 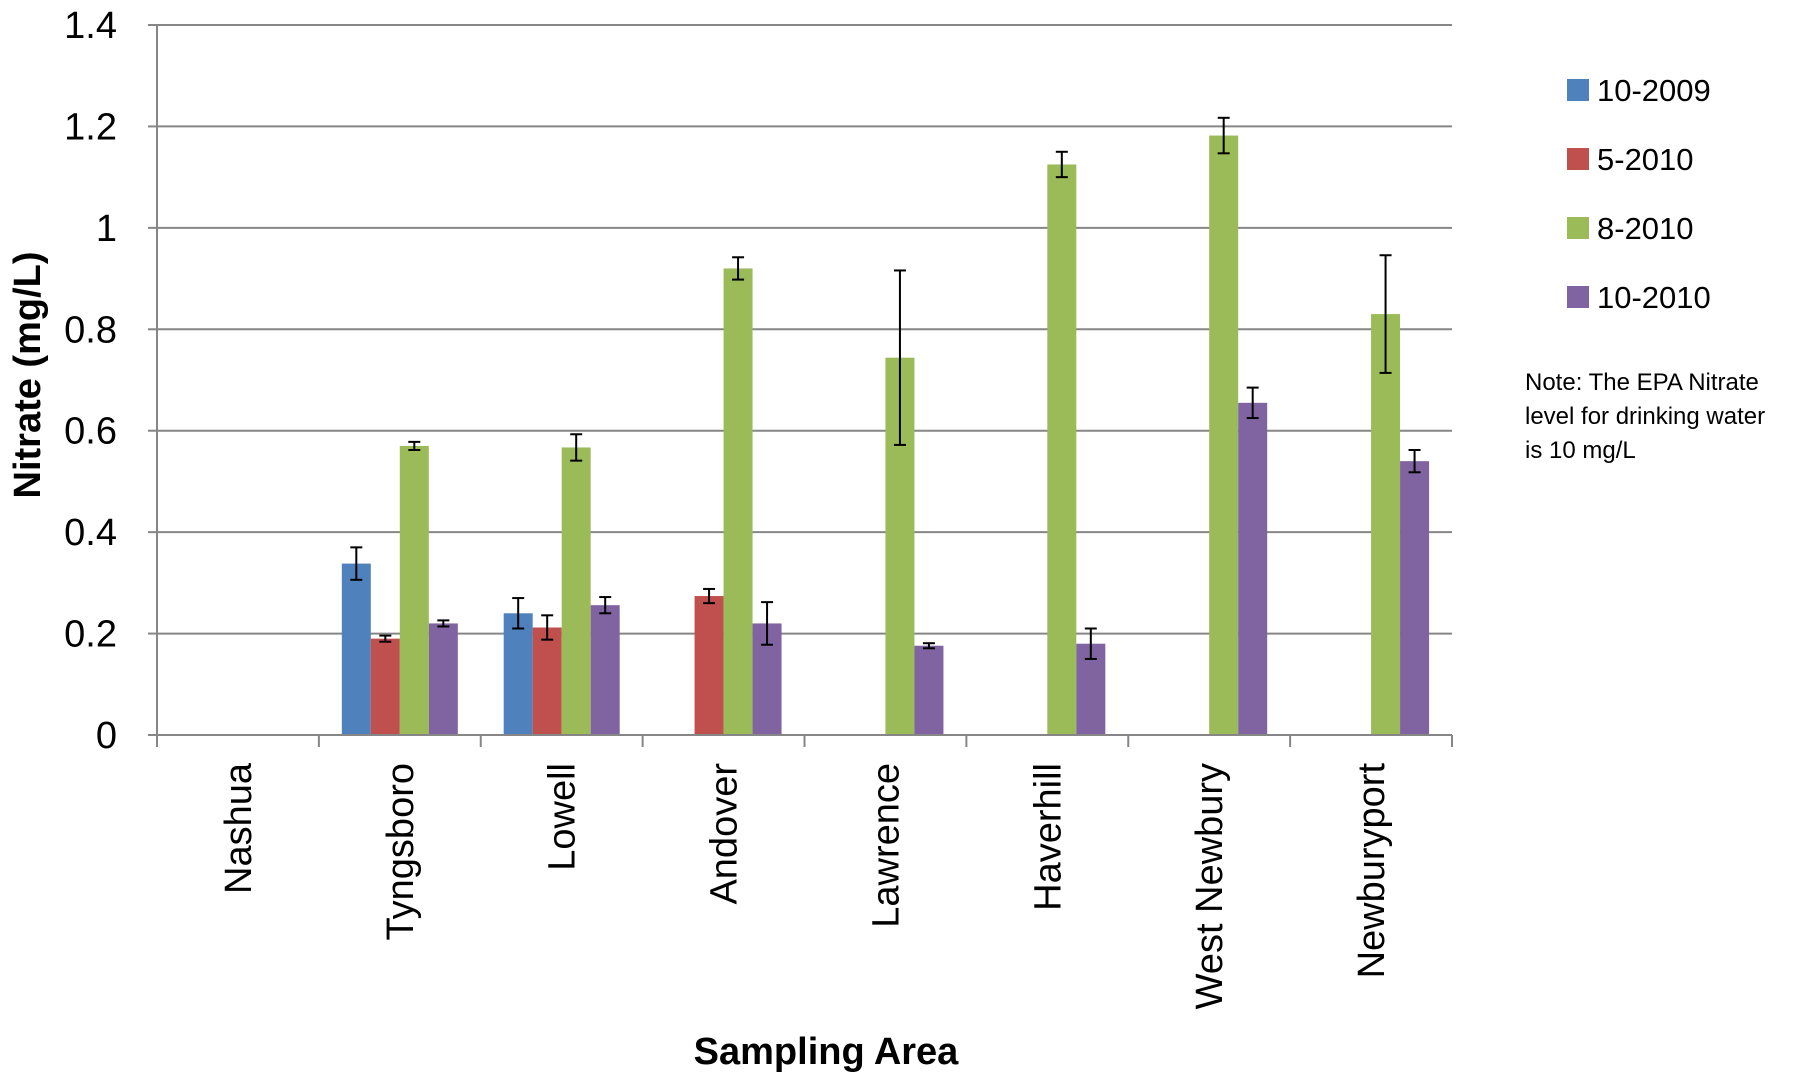 What do you see at coordinates (106, 736) in the screenshot?
I see `y-tick-label: 0` at bounding box center [106, 736].